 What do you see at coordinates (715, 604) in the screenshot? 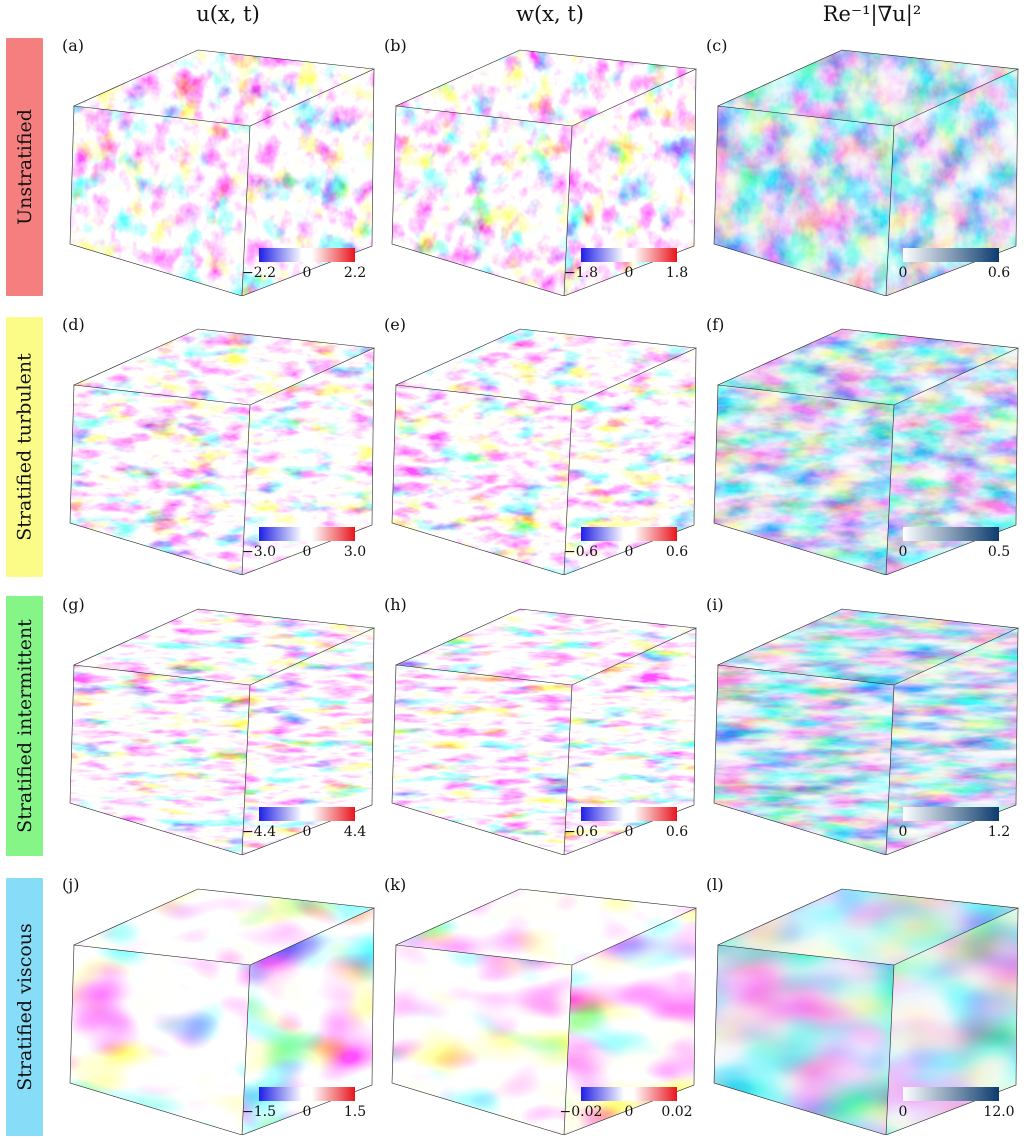
I see `panel-tag: (i)` at bounding box center [715, 604].